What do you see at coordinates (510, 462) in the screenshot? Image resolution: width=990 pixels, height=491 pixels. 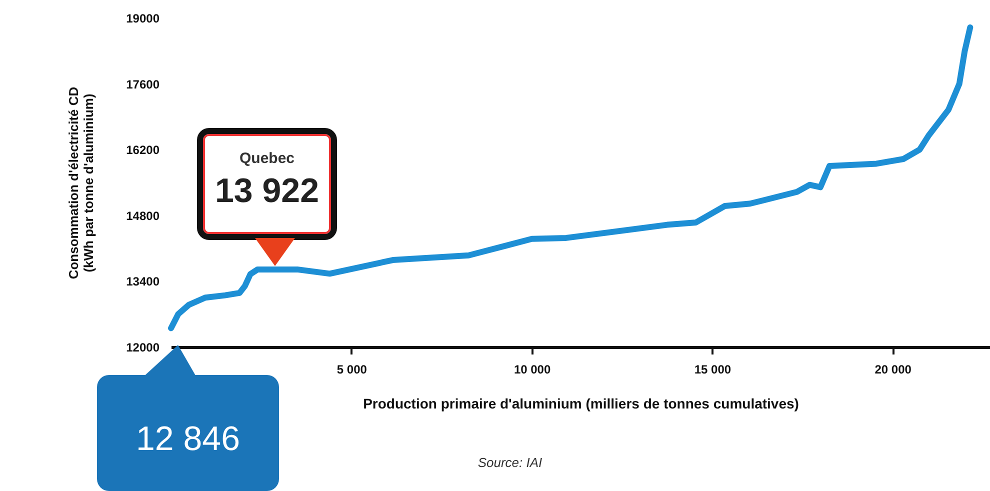 I see `source-note: Source: IAI` at bounding box center [510, 462].